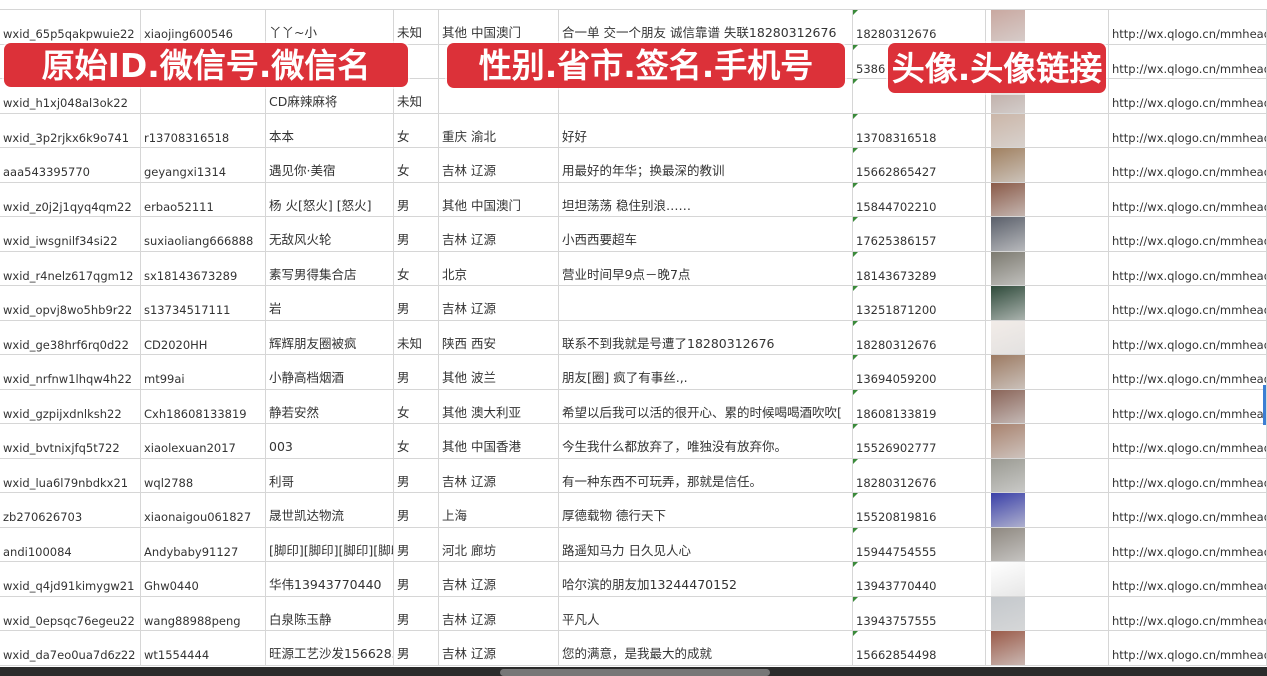 The image size is (1267, 676). What do you see at coordinates (203, 234) in the screenshot?
I see `cell-wechat-id: suxiaoliang666888` at bounding box center [203, 234].